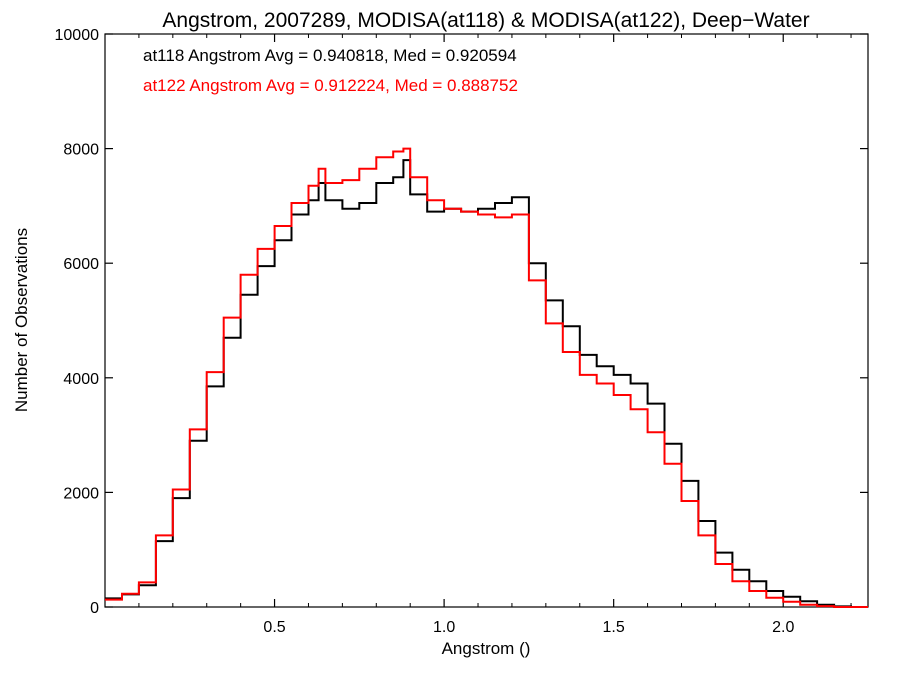 The width and height of the screenshot is (900, 675). I want to click on y-tick-label: 6000, so click(81, 264).